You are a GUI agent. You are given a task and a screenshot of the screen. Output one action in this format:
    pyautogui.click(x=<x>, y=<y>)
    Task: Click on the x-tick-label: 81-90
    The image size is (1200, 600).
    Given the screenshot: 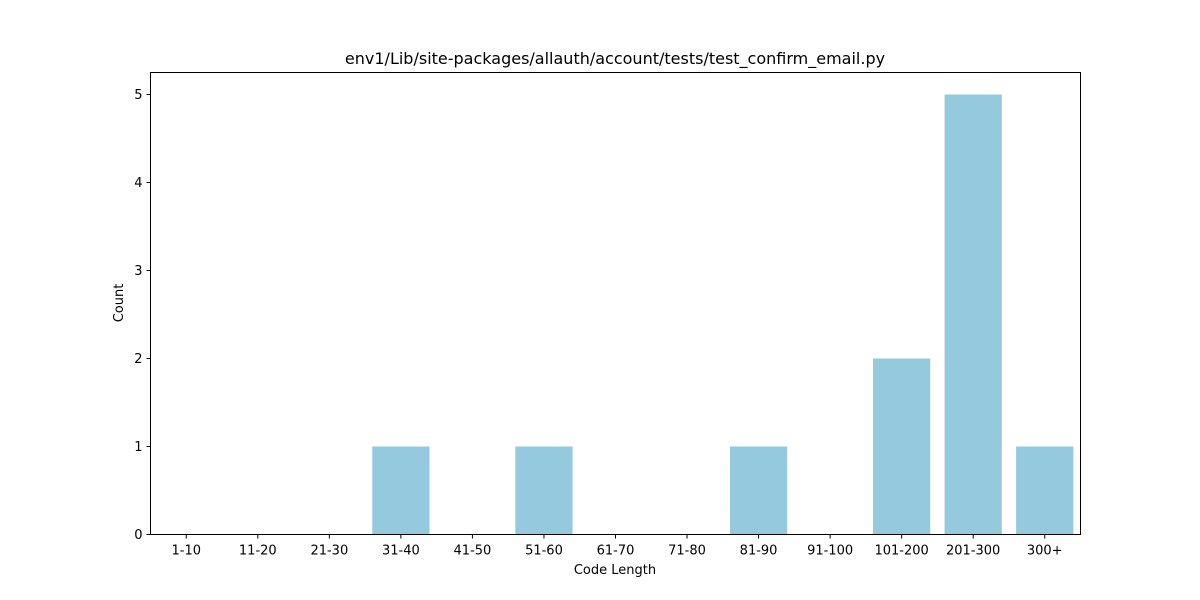 What is the action you would take?
    pyautogui.click(x=759, y=551)
    